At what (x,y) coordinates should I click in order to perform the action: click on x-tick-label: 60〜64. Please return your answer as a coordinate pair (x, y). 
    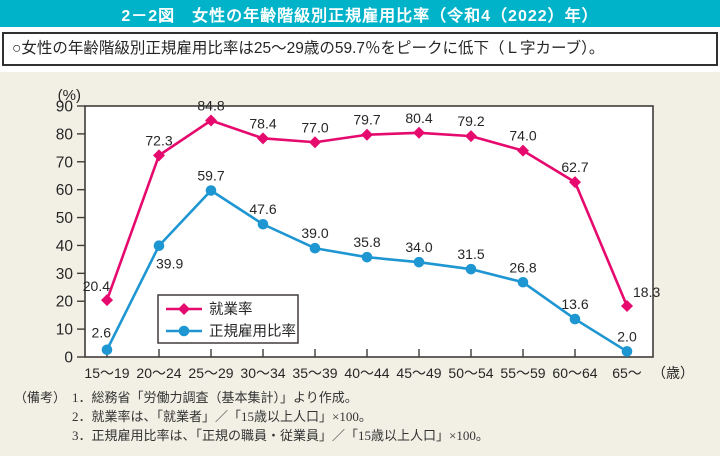
    Looking at the image, I should click on (574, 373).